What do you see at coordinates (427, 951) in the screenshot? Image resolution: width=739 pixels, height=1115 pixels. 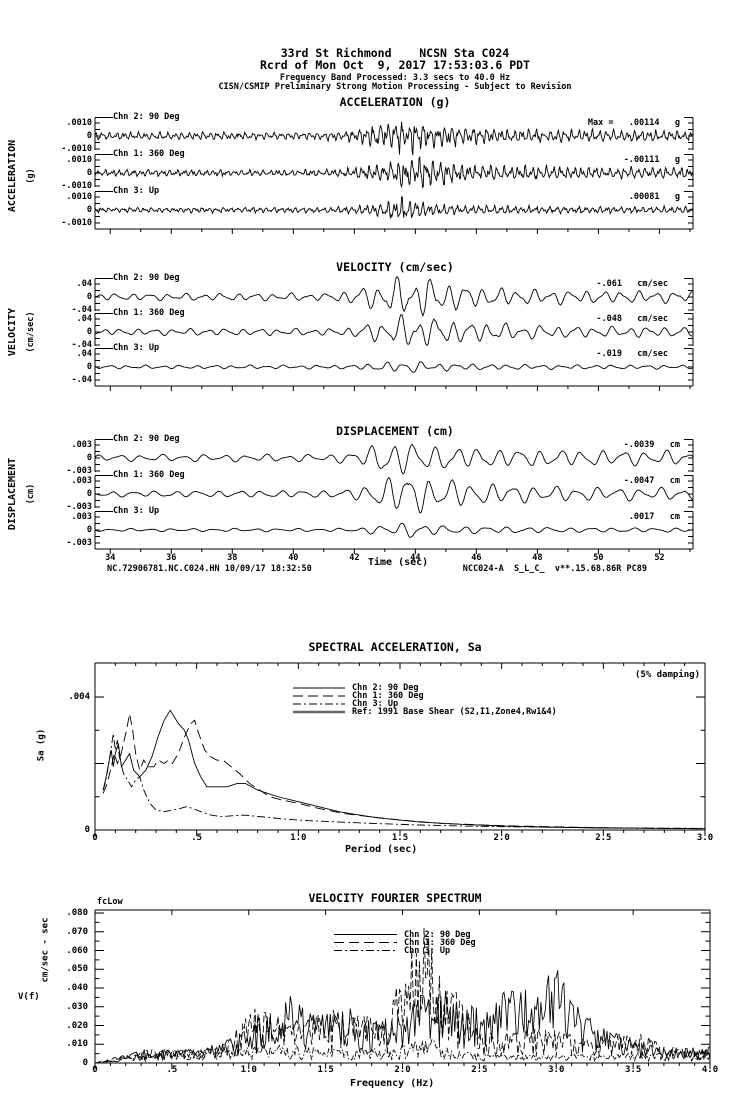 I see `fourier-legend-chn3: Chn 3: Up` at bounding box center [427, 951].